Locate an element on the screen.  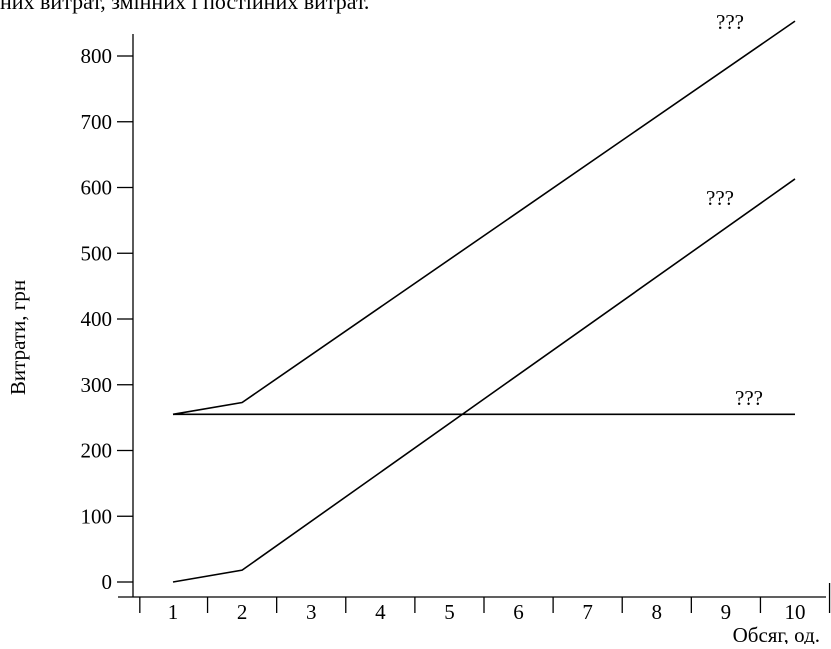
series-label-1: ??? is located at coordinates (730, 22).